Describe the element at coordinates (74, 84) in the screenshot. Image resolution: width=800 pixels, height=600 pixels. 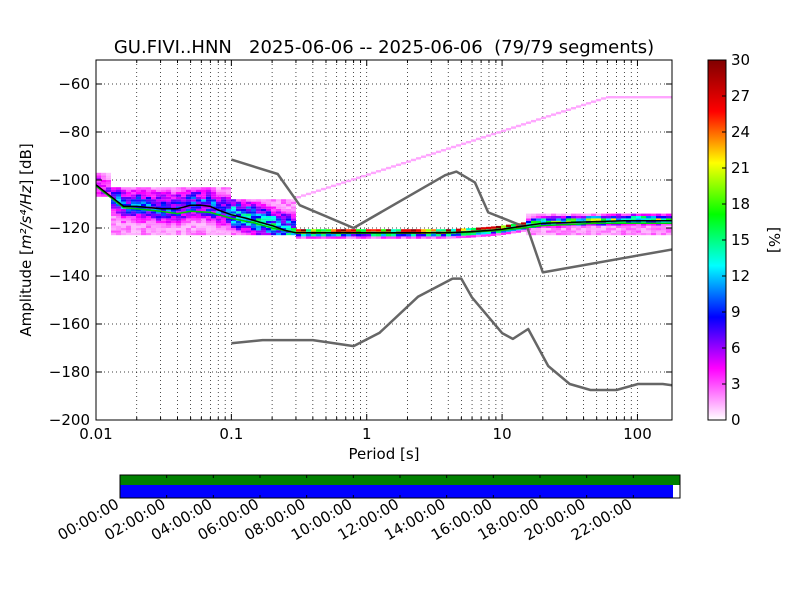
I see `y-tick-label: −60` at that location.